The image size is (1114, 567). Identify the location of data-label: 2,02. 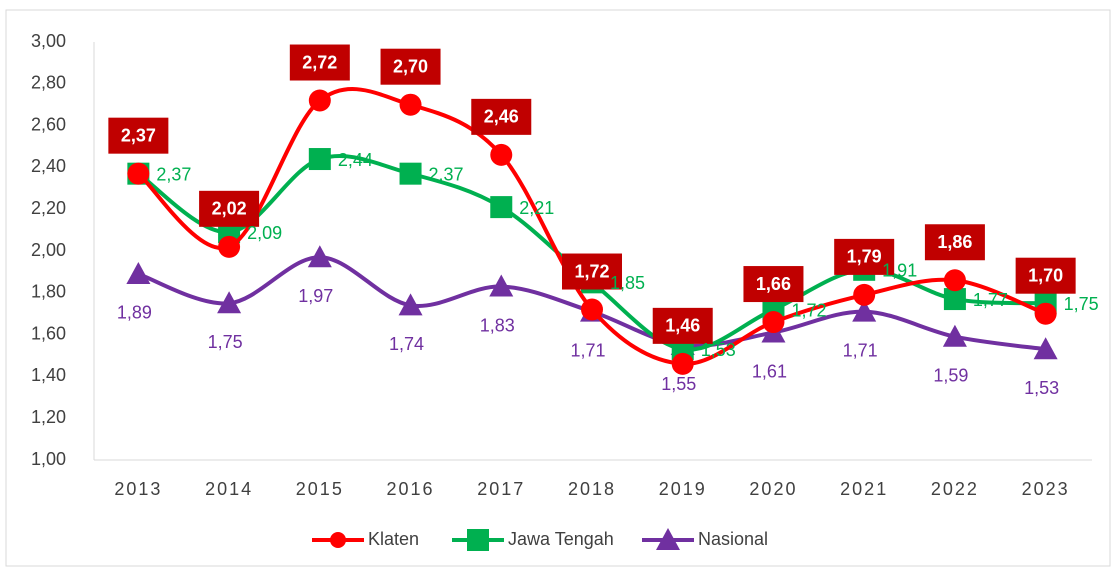
(229, 209).